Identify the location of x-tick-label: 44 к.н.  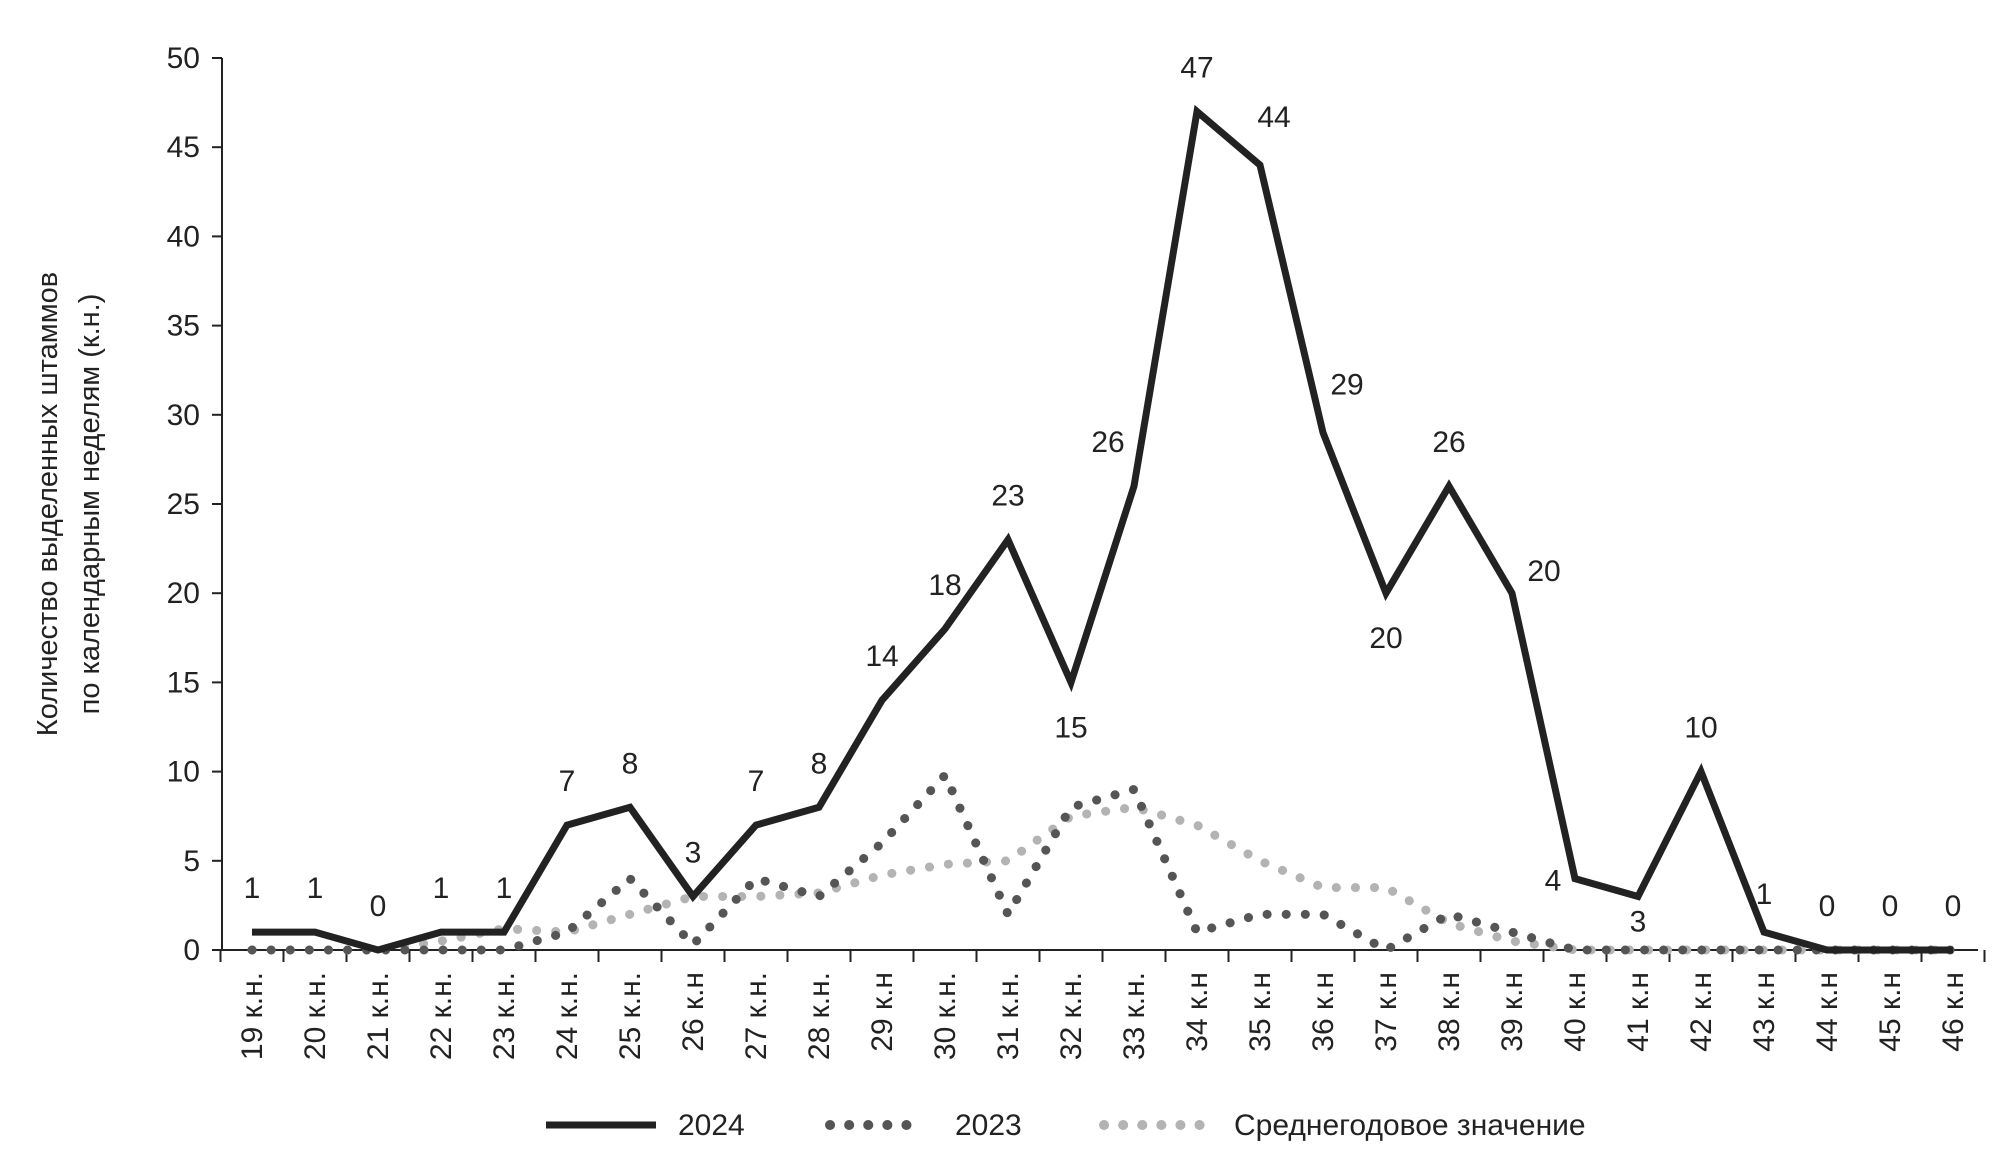
(1827, 1012).